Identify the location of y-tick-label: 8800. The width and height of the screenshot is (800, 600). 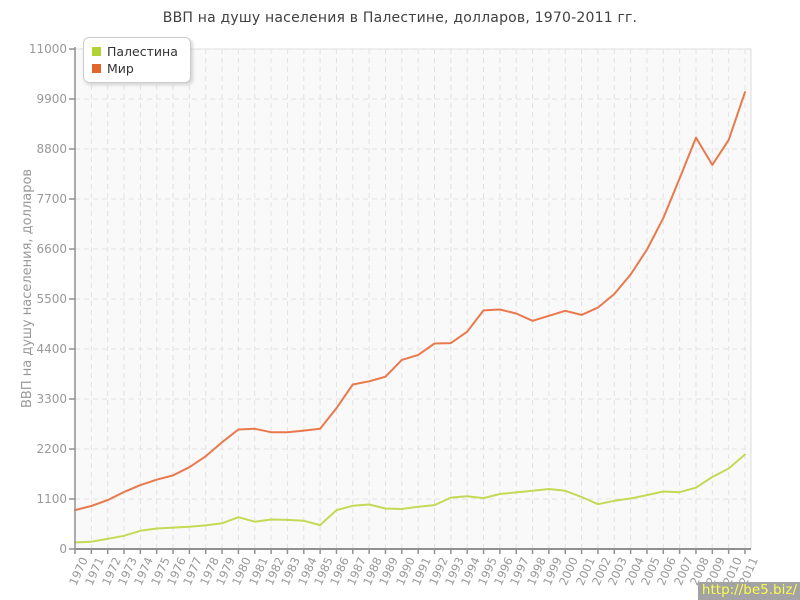
(51, 149).